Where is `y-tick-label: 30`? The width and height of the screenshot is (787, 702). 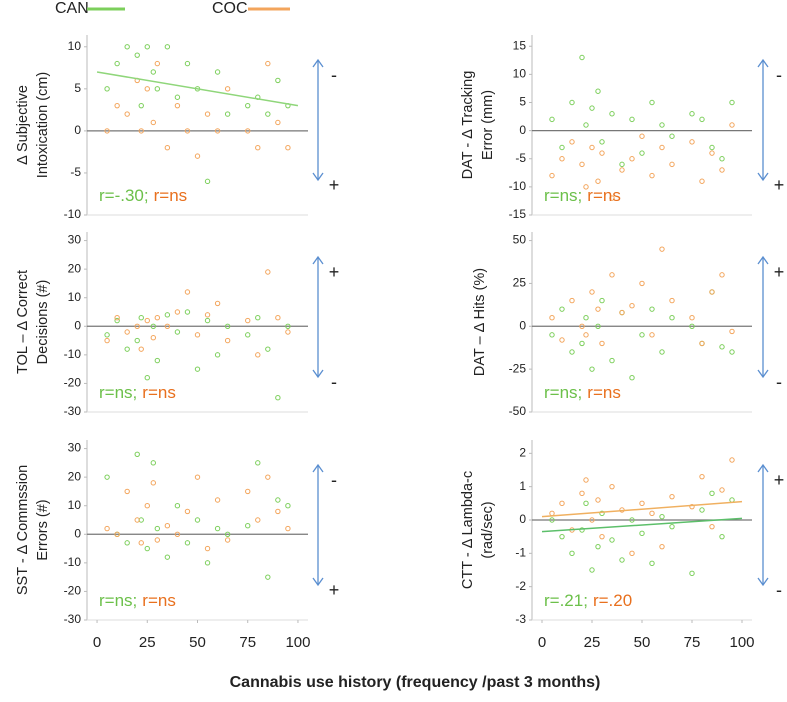
y-tick-label: 30 is located at coordinates (75, 448).